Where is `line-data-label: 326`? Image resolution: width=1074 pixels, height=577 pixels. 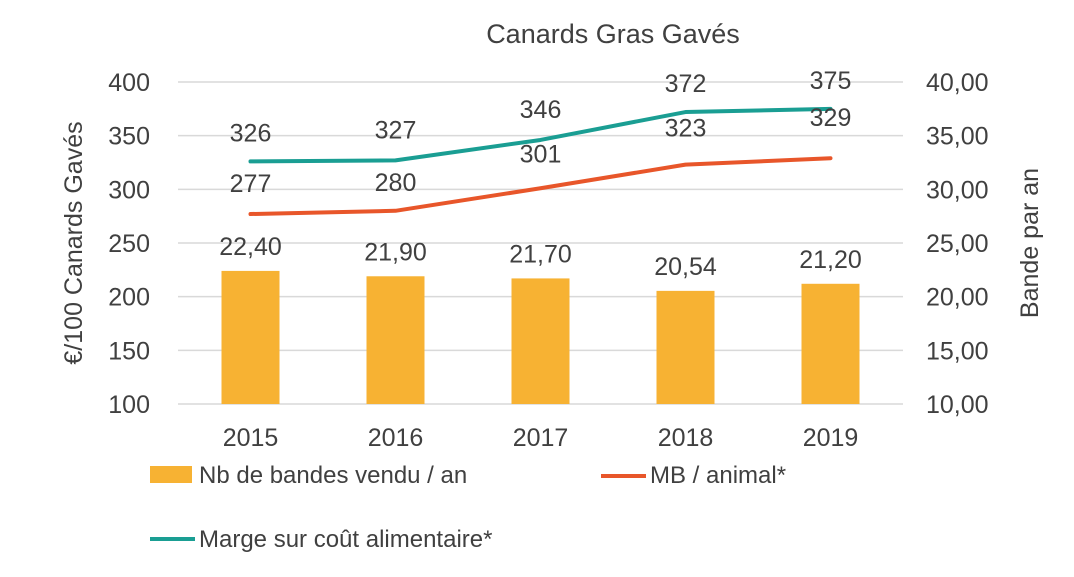 line-data-label: 326 is located at coordinates (251, 133).